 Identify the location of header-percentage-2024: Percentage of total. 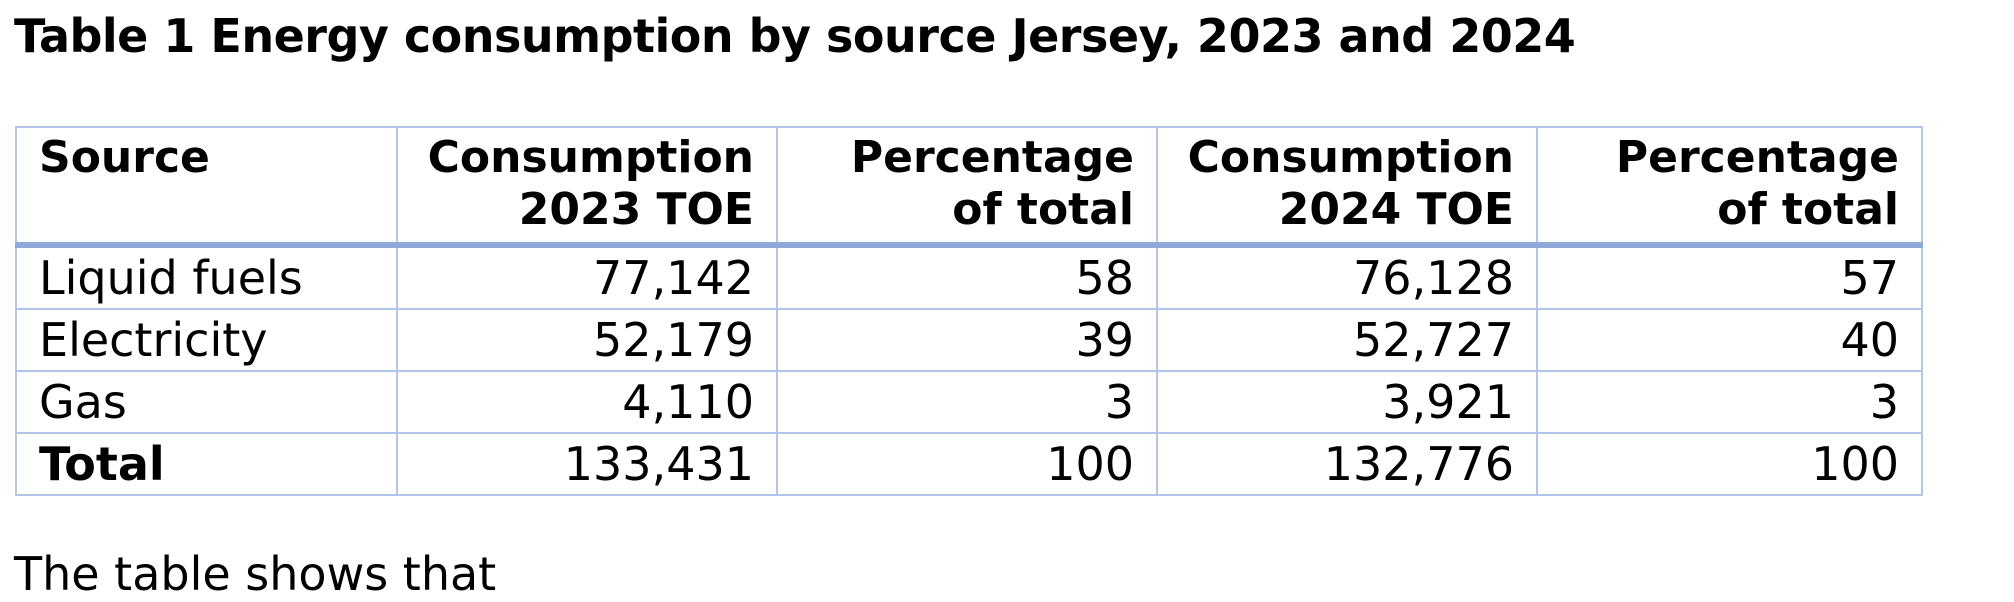
(1729, 187).